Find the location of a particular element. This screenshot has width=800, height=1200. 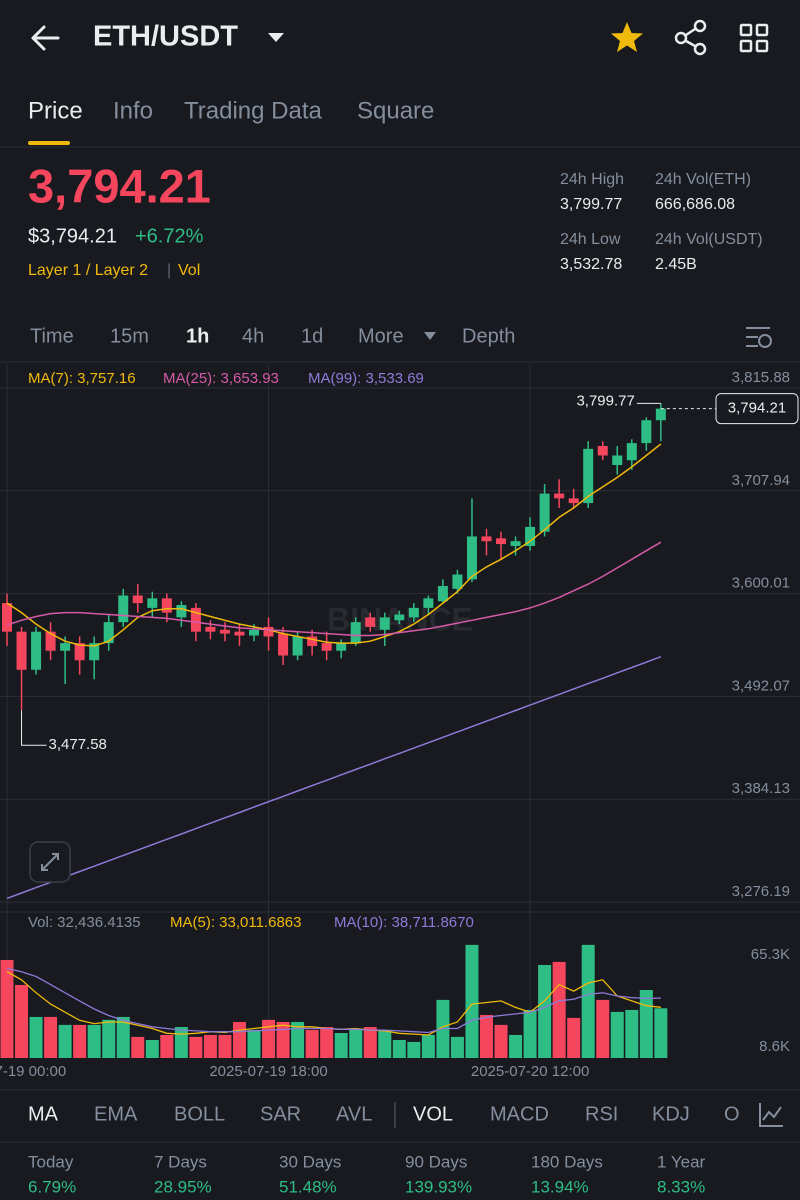

indicator-bar: MA EMA BOLL SAR AVL VOL MACD RSI KDJ O is located at coordinates (384, 1114).